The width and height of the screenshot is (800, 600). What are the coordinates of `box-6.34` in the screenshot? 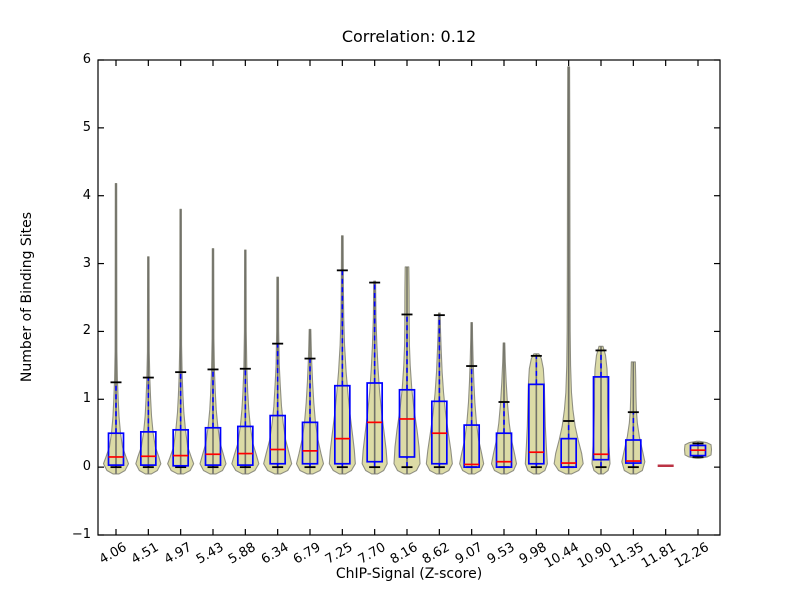 It's located at (278, 439).